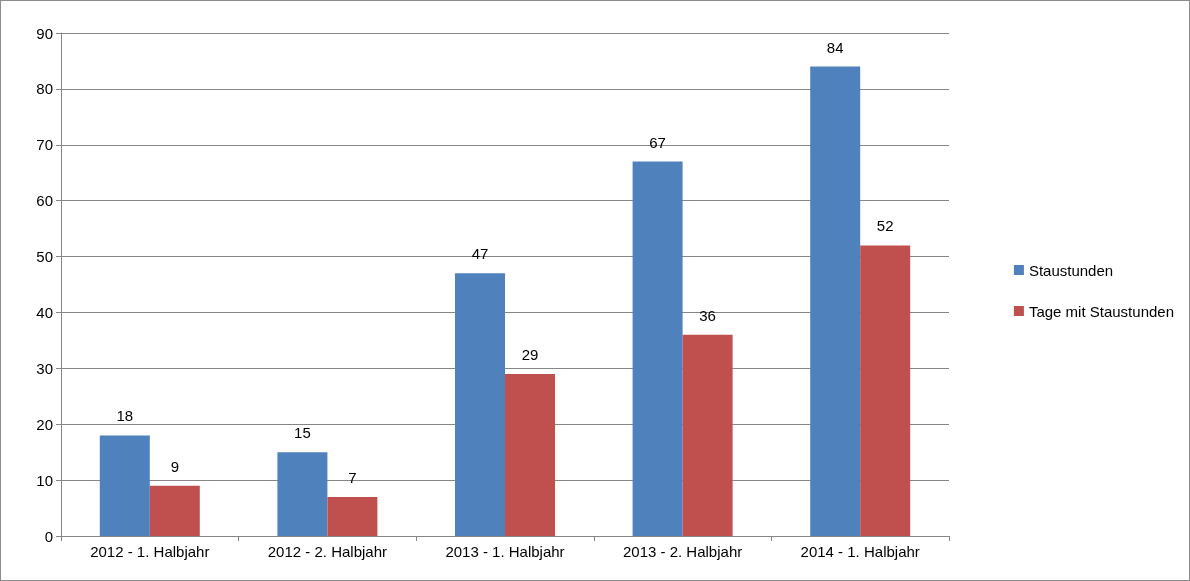 Image resolution: width=1190 pixels, height=581 pixels. Describe the element at coordinates (657, 142) in the screenshot. I see `data-label: 67` at that location.